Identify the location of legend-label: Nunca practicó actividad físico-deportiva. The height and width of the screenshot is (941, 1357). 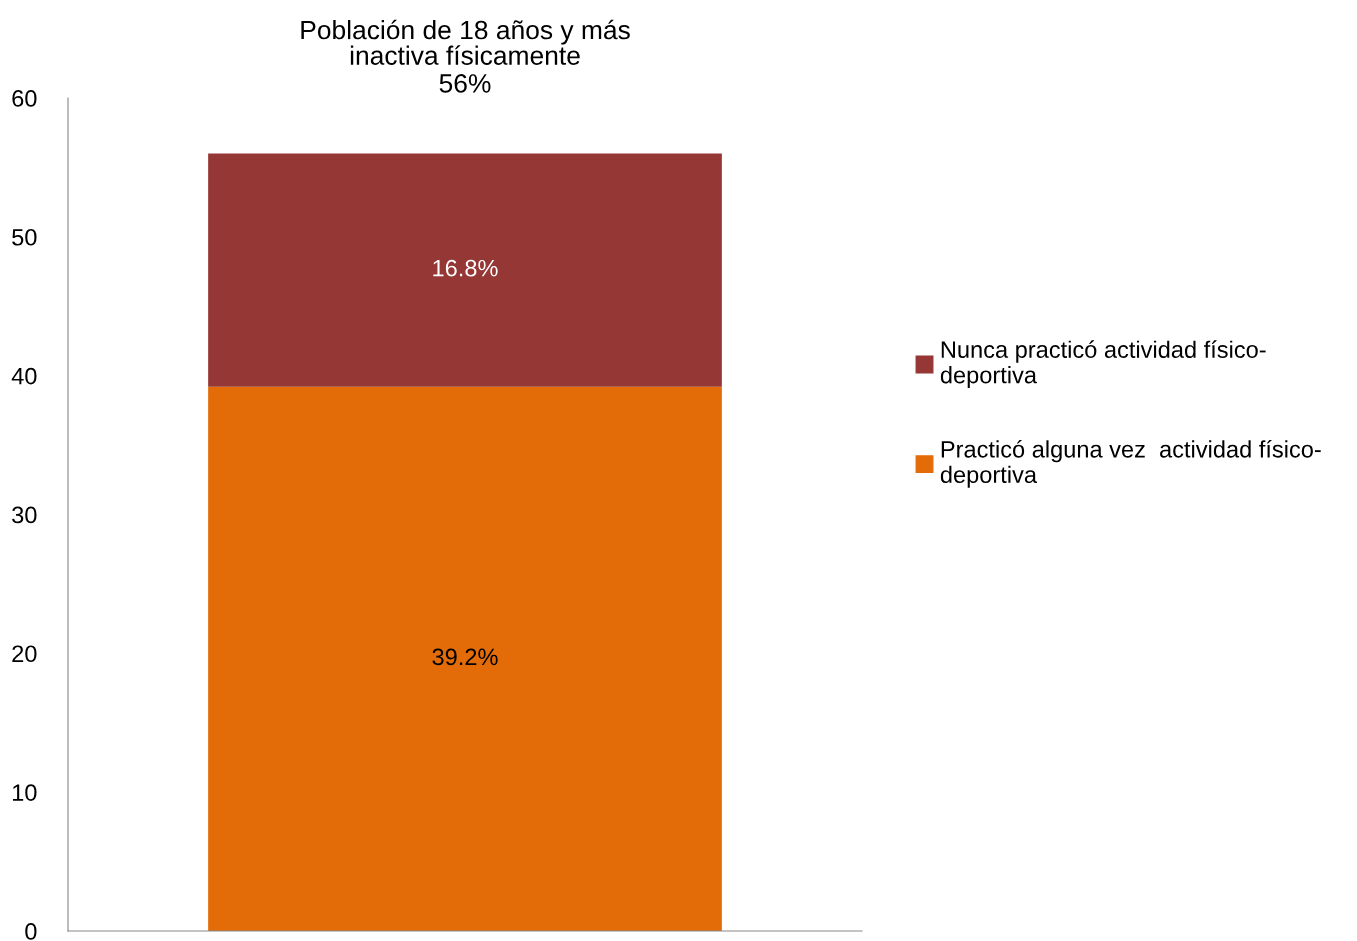
(1103, 364).